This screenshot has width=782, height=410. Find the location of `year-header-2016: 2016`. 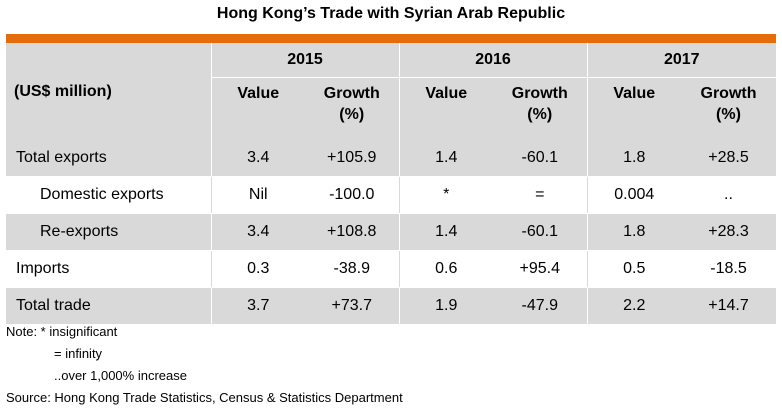

year-header-2016: 2016 is located at coordinates (492, 60).